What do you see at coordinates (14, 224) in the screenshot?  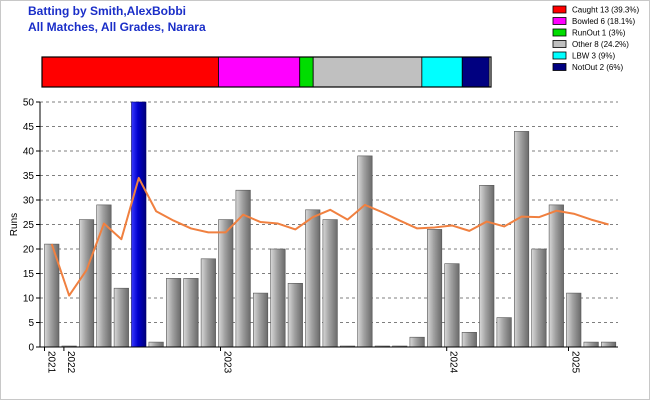 I see `y-axis-label: Runs` at bounding box center [14, 224].